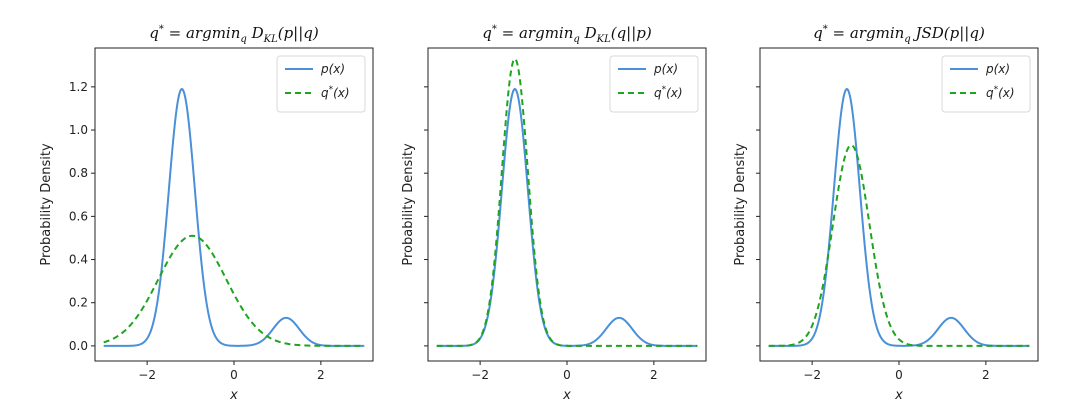 The height and width of the screenshot is (419, 1080). Describe the element at coordinates (78, 130) in the screenshot. I see `y-tick-label: 1.0` at that location.